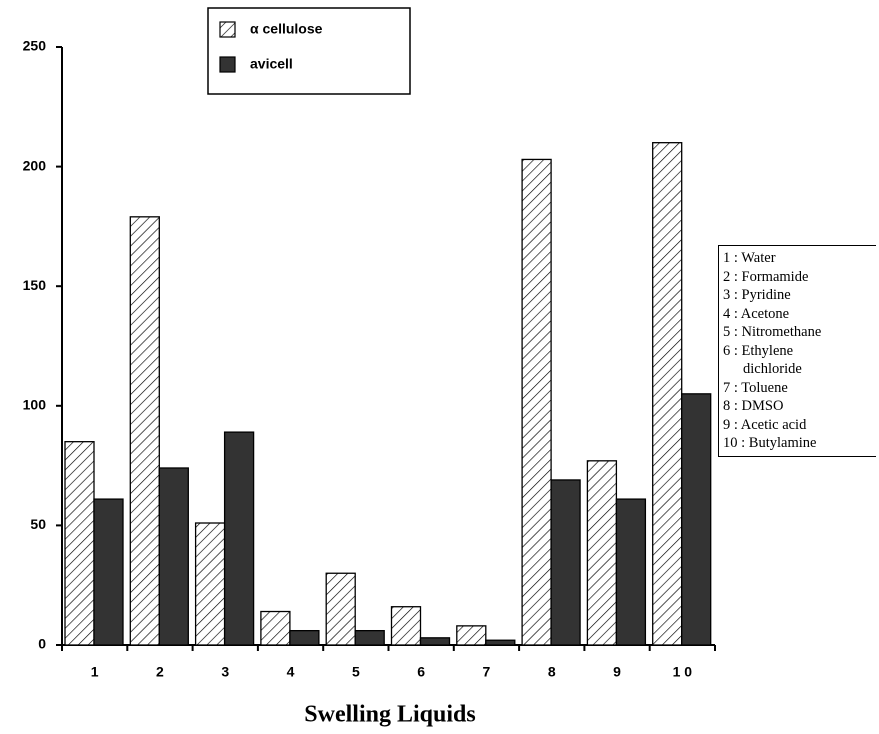 This screenshot has width=879, height=734. I want to click on x-tick-label: 9, so click(617, 672).